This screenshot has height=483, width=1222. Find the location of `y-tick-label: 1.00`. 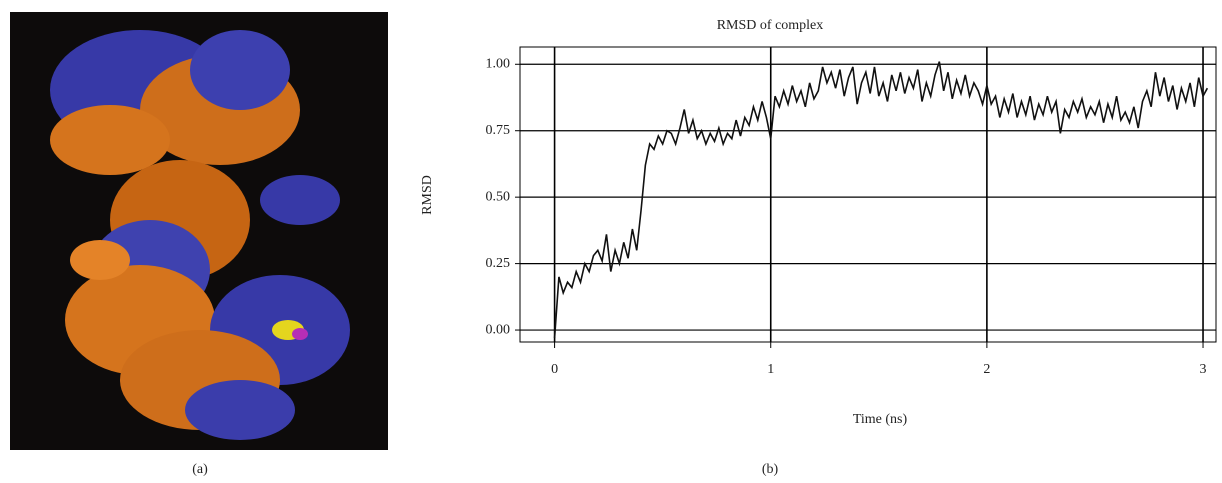

y-tick-label: 1.00 is located at coordinates (498, 63).